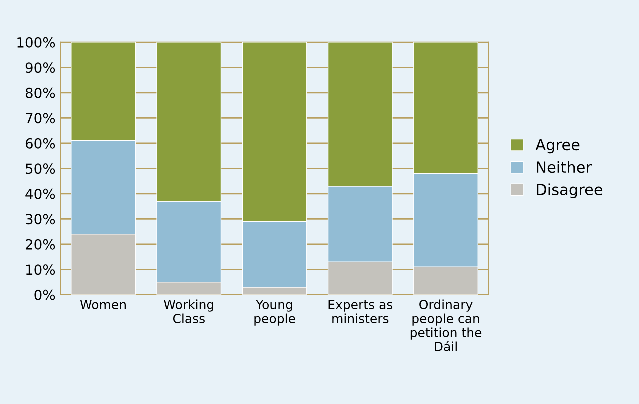  What do you see at coordinates (41, 270) in the screenshot?
I see `y-tick-label: 10%` at bounding box center [41, 270].